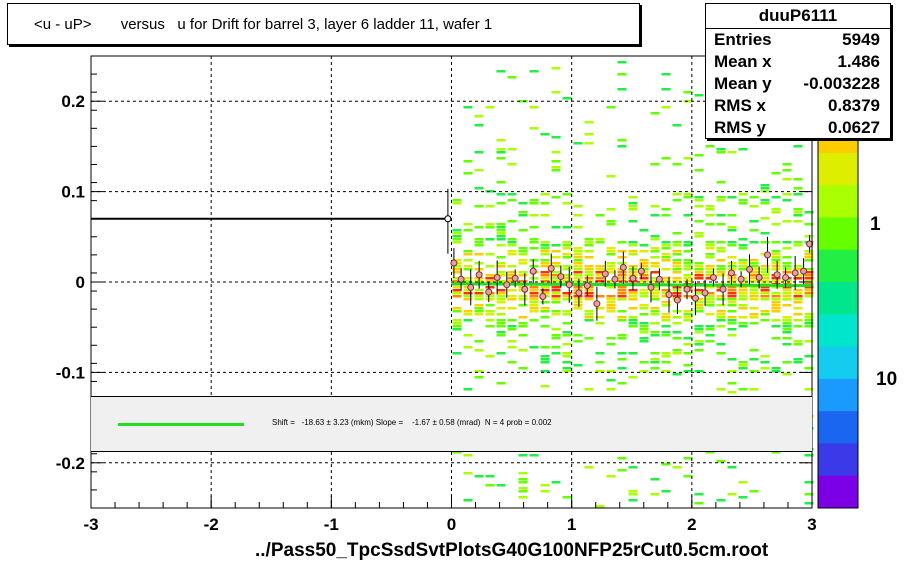  What do you see at coordinates (838, 427) in the screenshot?
I see `colorbar-swatch` at bounding box center [838, 427].